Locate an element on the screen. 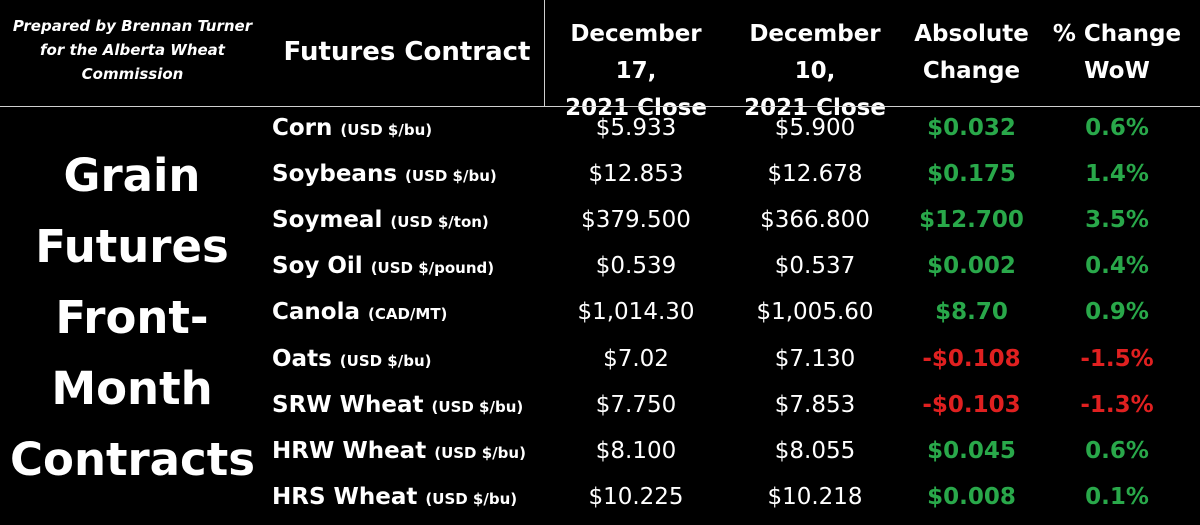 This screenshot has height=525, width=1200. contract-name: Soymeal (USD $/ton) is located at coordinates (380, 221).